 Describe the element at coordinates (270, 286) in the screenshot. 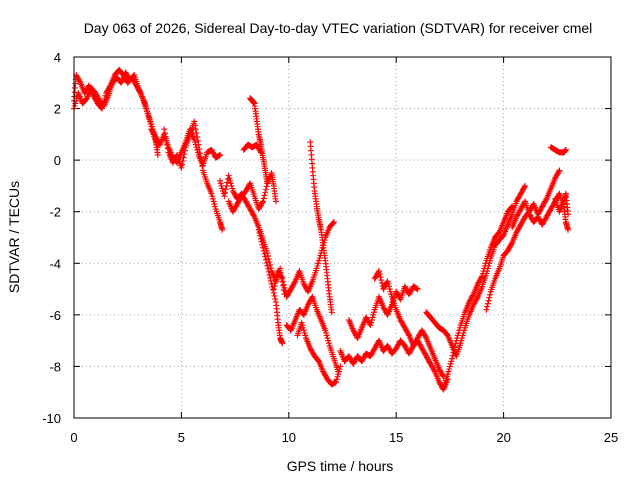

I see `series-seg-i` at that location.